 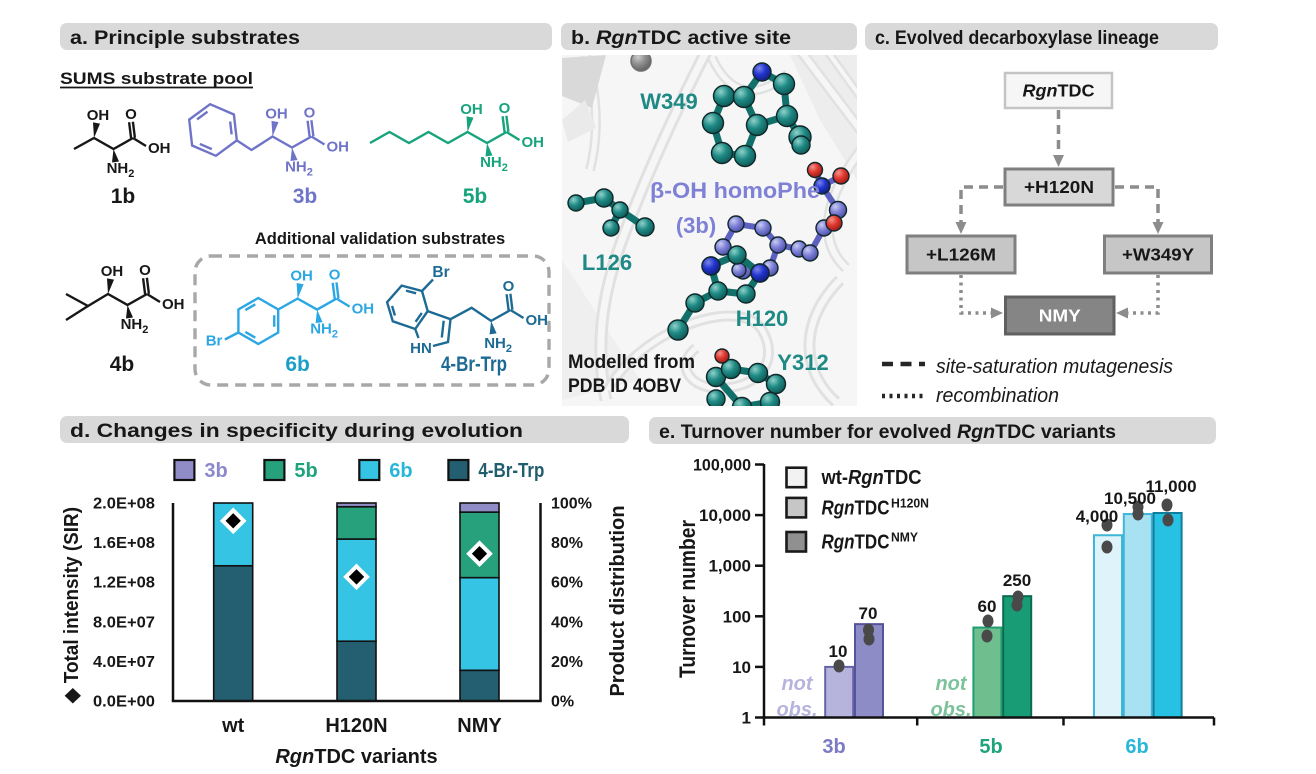 I want to click on svg-text: 70, so click(x=868, y=613).